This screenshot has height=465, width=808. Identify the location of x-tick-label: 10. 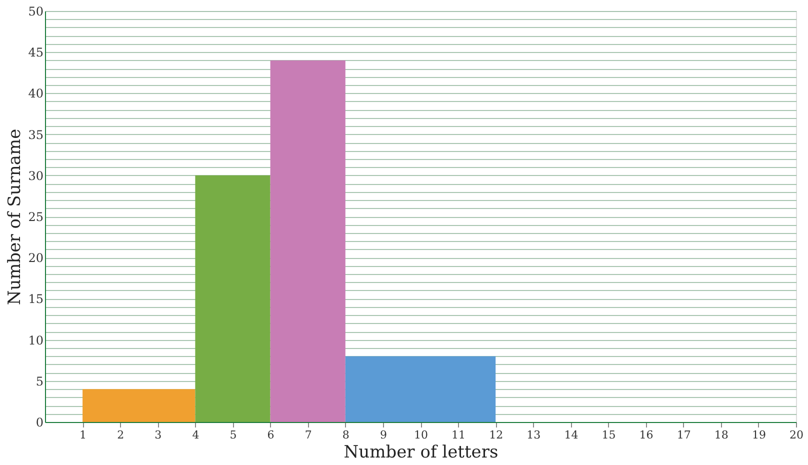
(421, 435).